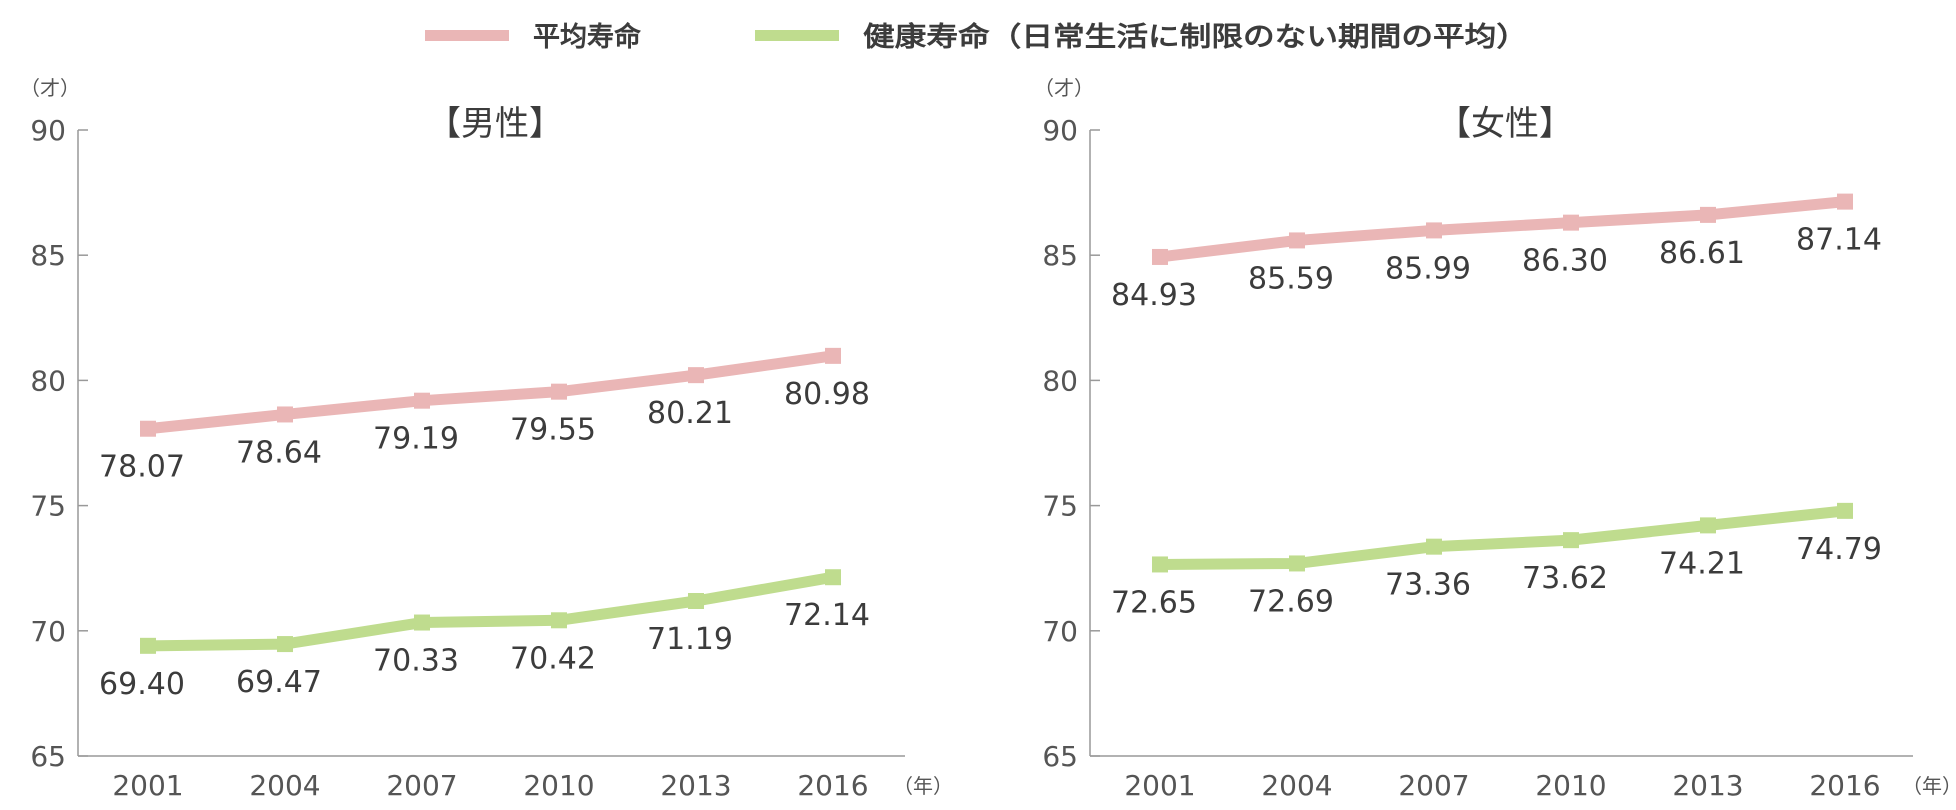 This screenshot has height=810, width=1956. What do you see at coordinates (48, 506) in the screenshot?
I see `male-y-tick-label: 75` at bounding box center [48, 506].